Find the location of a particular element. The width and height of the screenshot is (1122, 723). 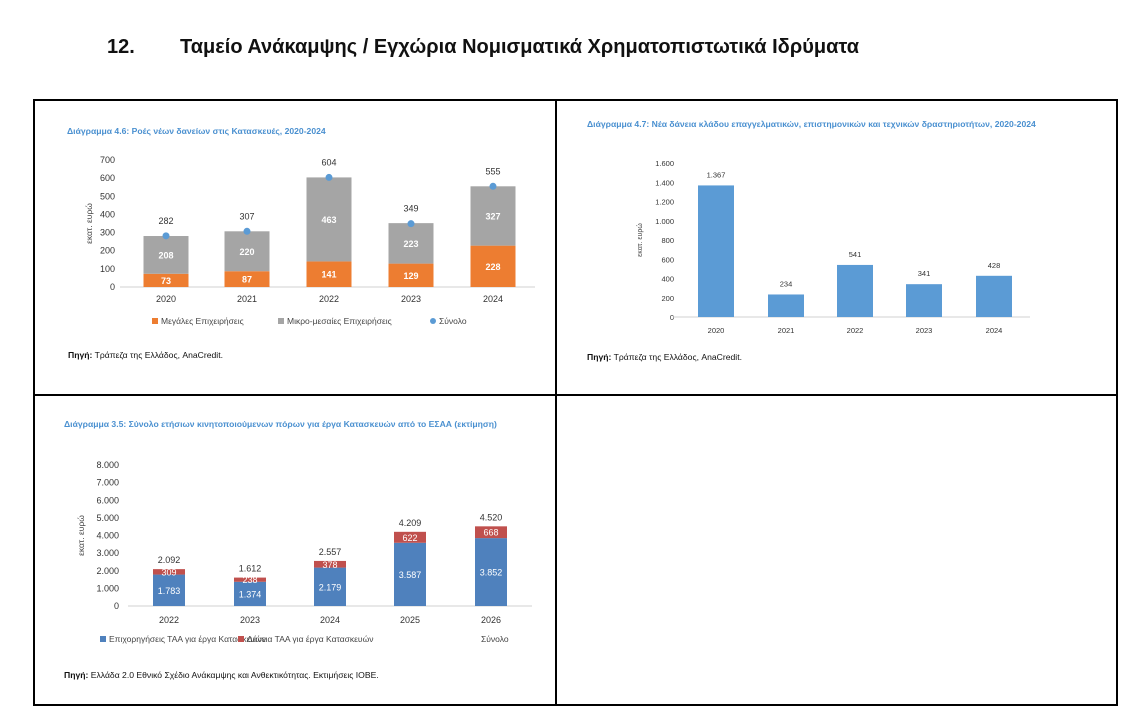

y-tick-label: 1.200 is located at coordinates (664, 202).